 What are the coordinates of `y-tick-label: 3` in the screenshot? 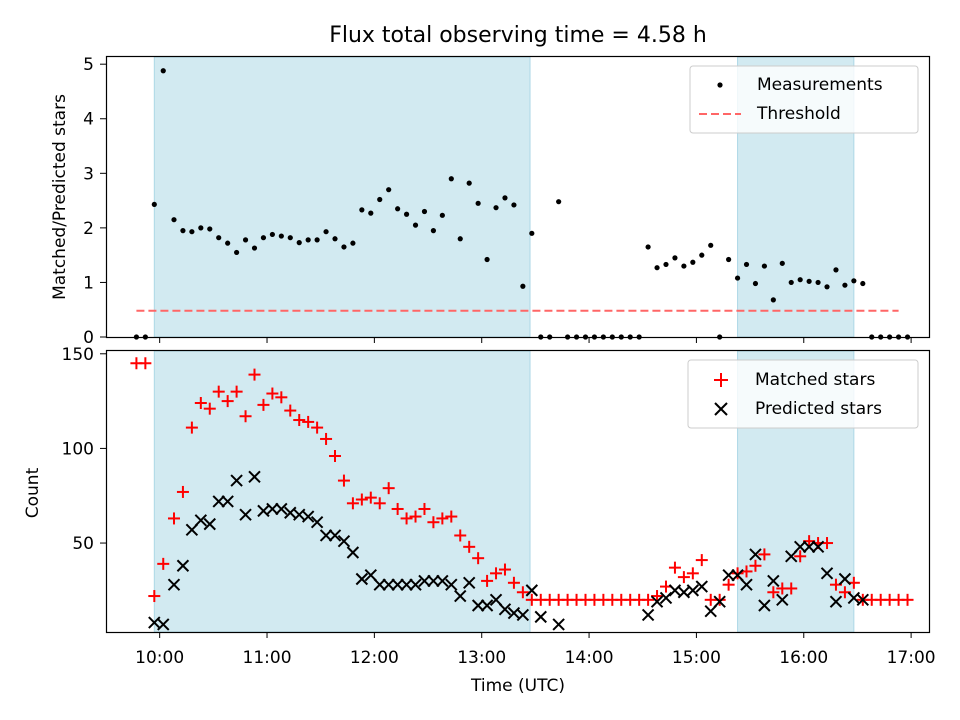 It's located at (88, 174).